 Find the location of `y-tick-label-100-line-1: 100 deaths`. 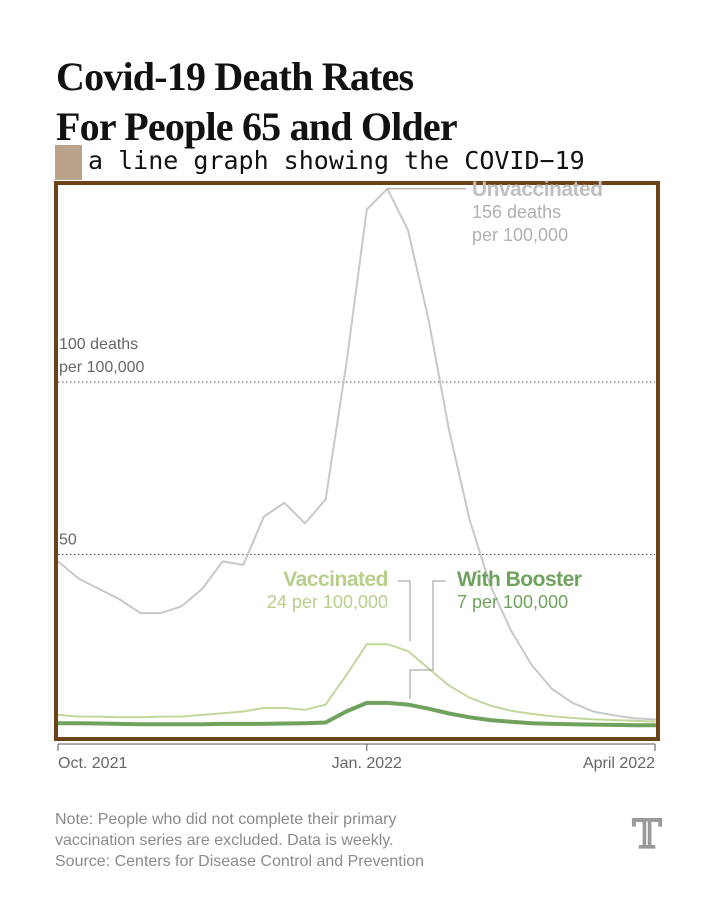

y-tick-label-100-line-1: 100 deaths is located at coordinates (98, 344).